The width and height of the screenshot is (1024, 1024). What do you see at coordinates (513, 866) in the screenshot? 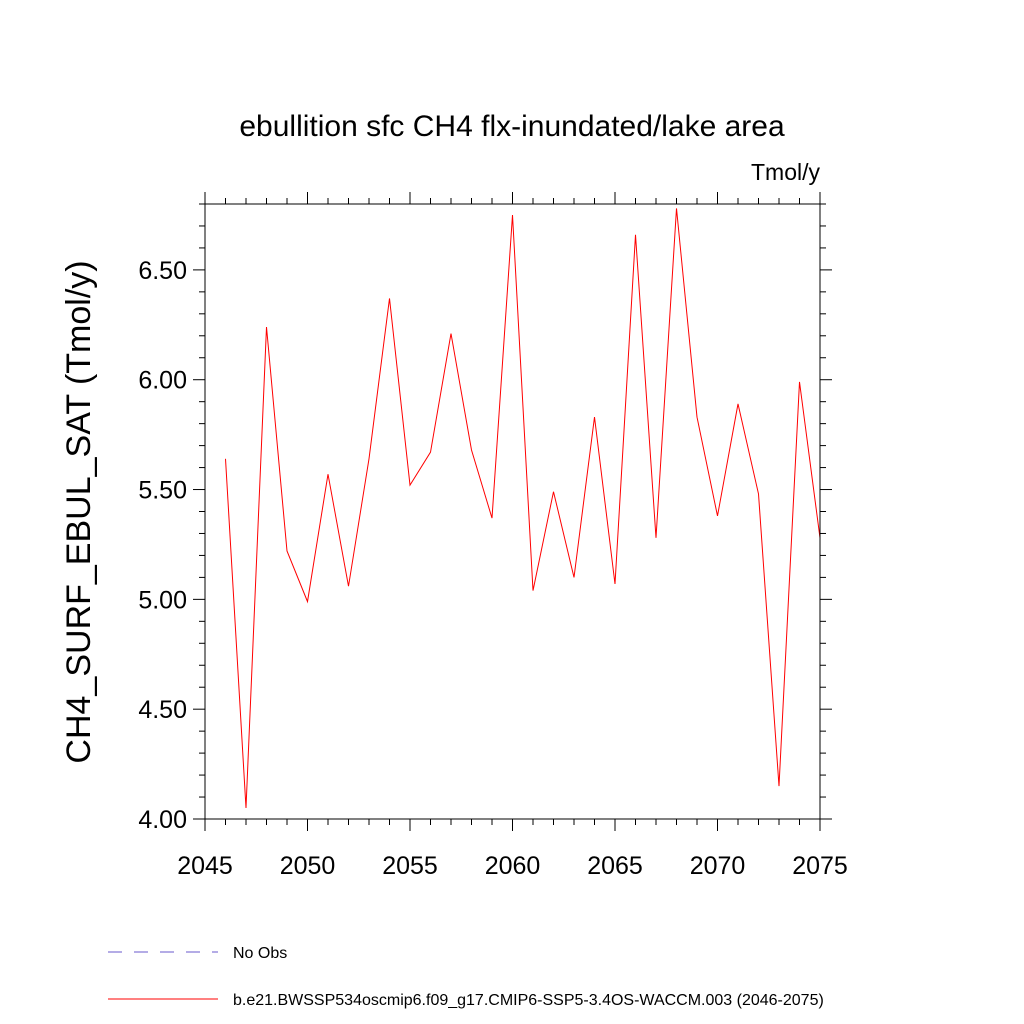
I see `x-tick-label: 2060` at bounding box center [513, 866].